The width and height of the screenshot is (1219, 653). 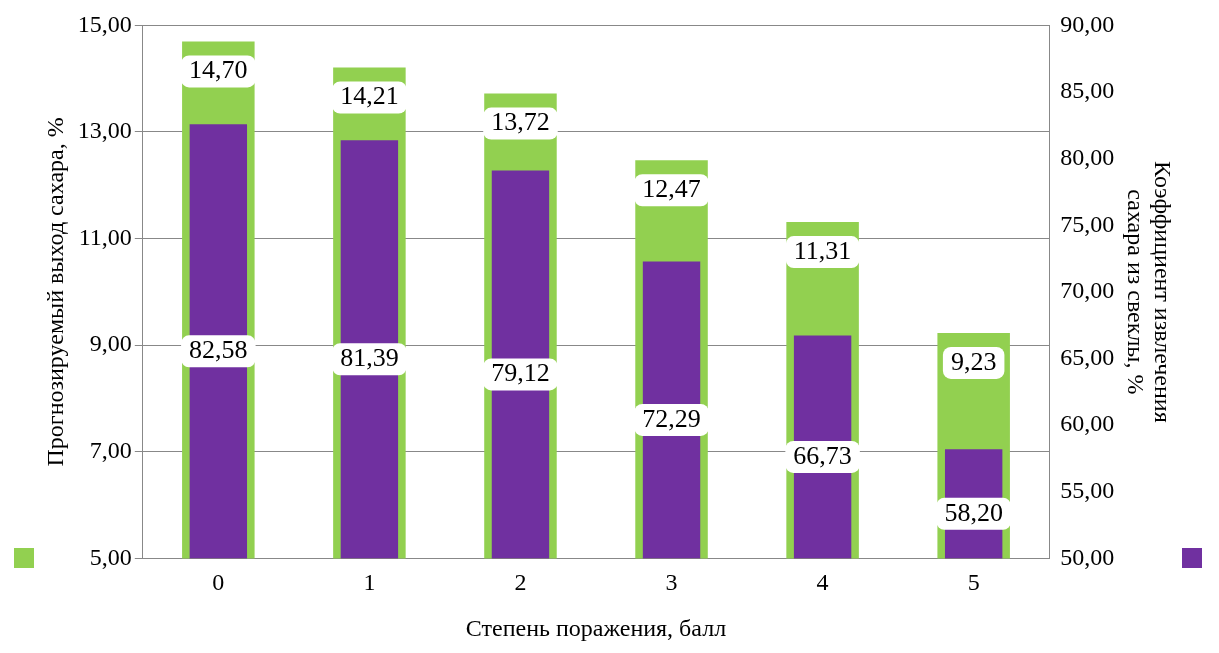 What do you see at coordinates (822, 582) in the screenshot?
I see `x-tick-label: 4` at bounding box center [822, 582].